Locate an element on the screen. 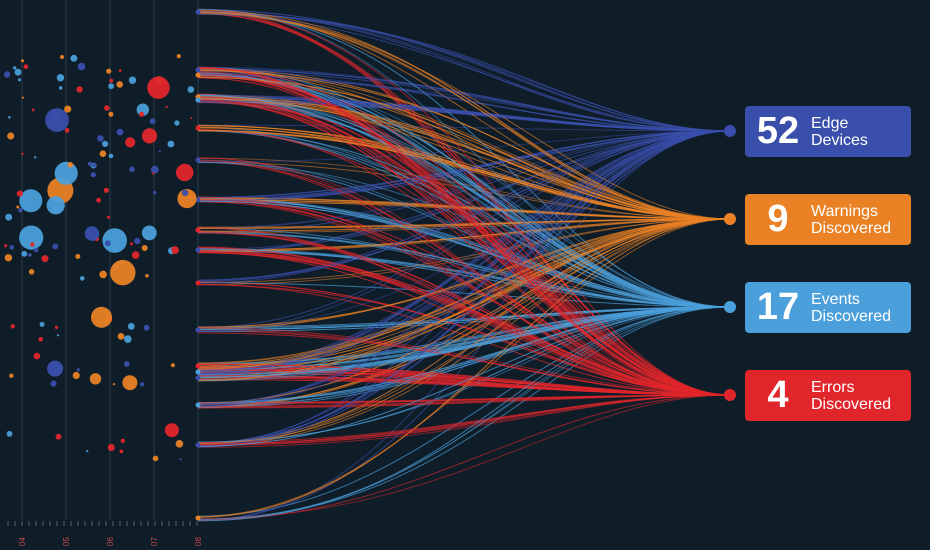 This screenshot has width=930, height=550. card-label: Events Discovered is located at coordinates (851, 308).